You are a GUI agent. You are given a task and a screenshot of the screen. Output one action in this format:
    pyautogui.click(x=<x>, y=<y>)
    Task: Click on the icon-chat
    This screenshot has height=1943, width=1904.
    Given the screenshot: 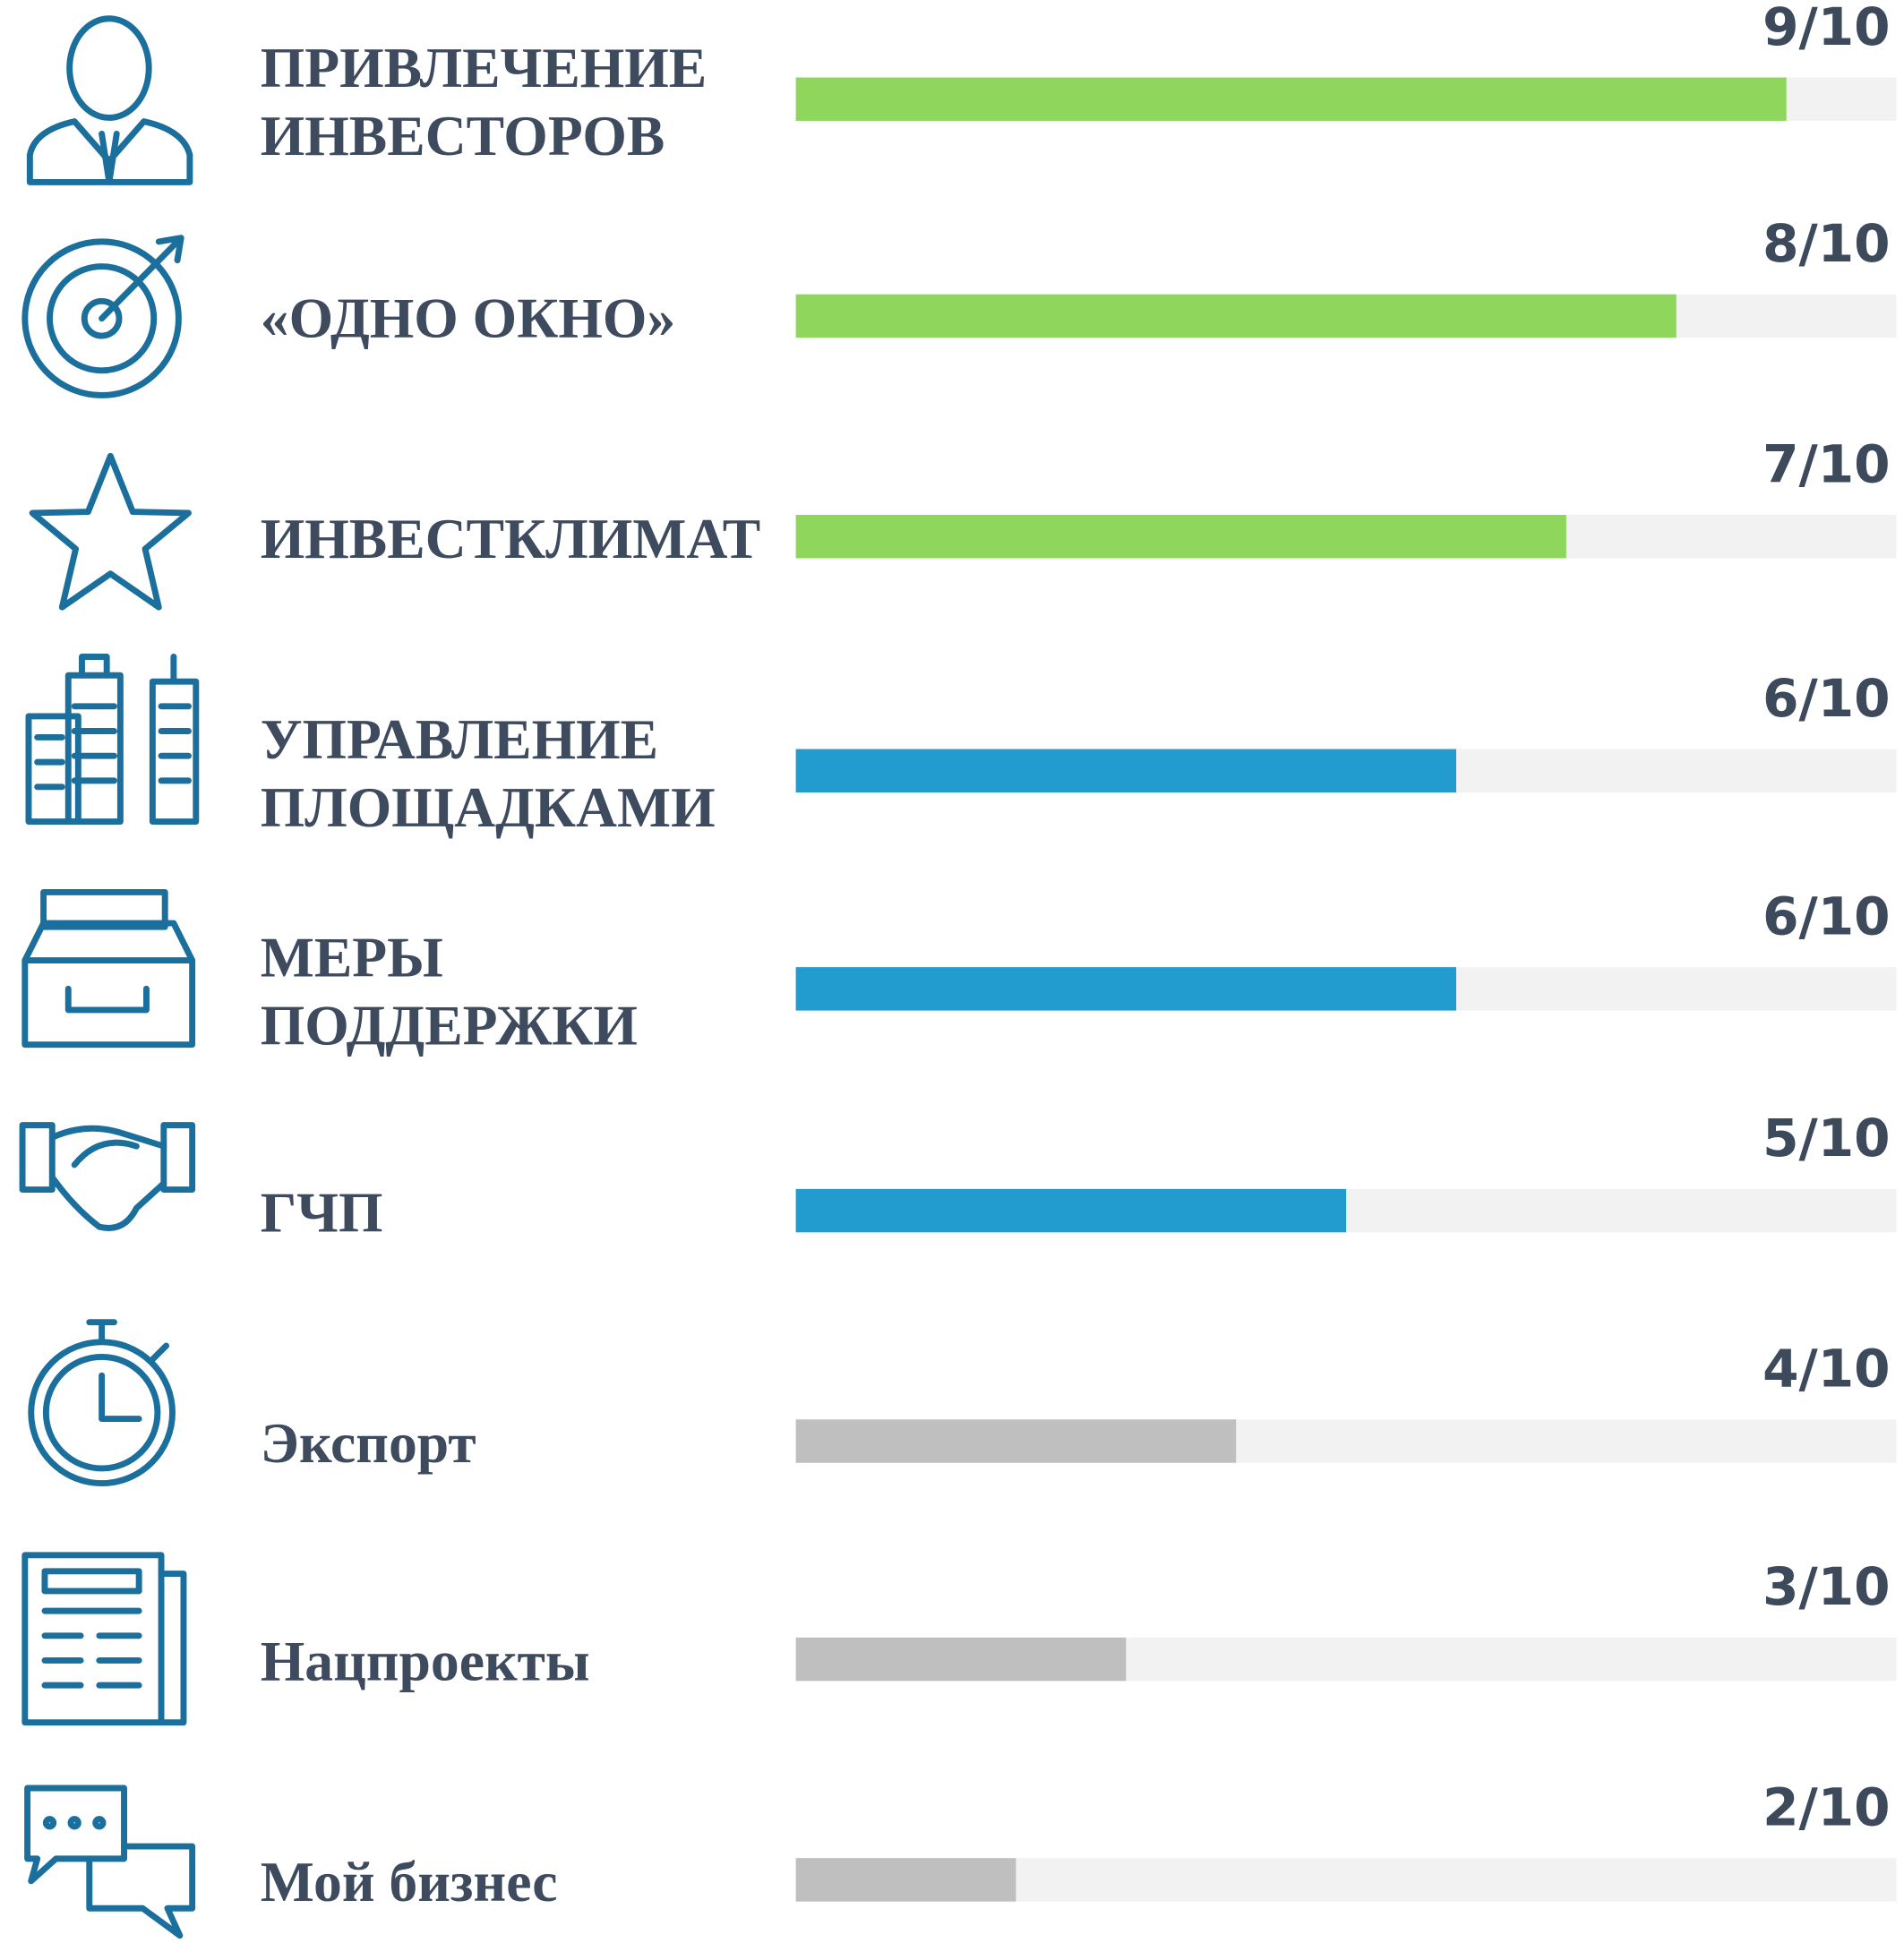 What is the action you would take?
    pyautogui.click(x=110, y=1862)
    